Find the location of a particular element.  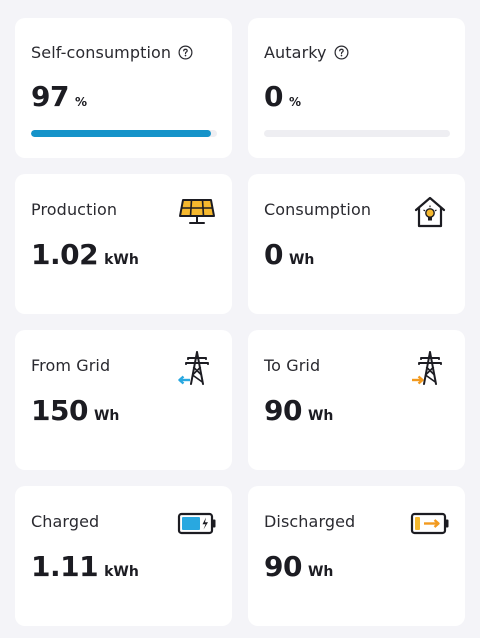

from-grid-card: From Grid 150 Wh is located at coordinates (123, 400).